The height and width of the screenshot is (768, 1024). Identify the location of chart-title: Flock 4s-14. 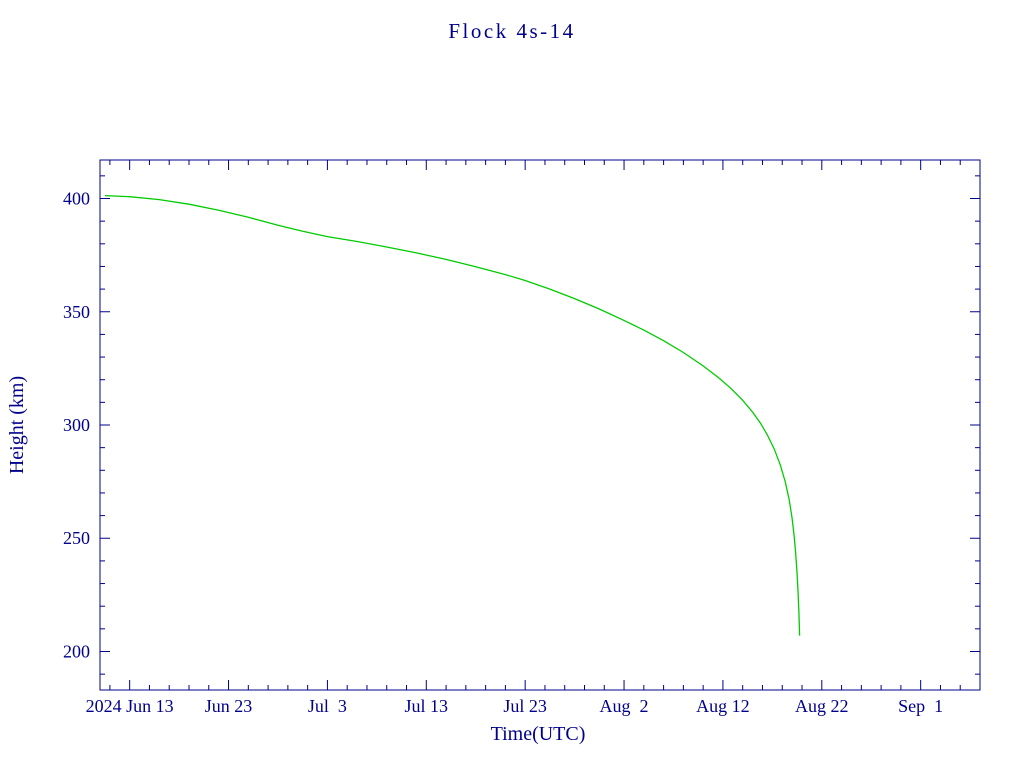
(511, 31).